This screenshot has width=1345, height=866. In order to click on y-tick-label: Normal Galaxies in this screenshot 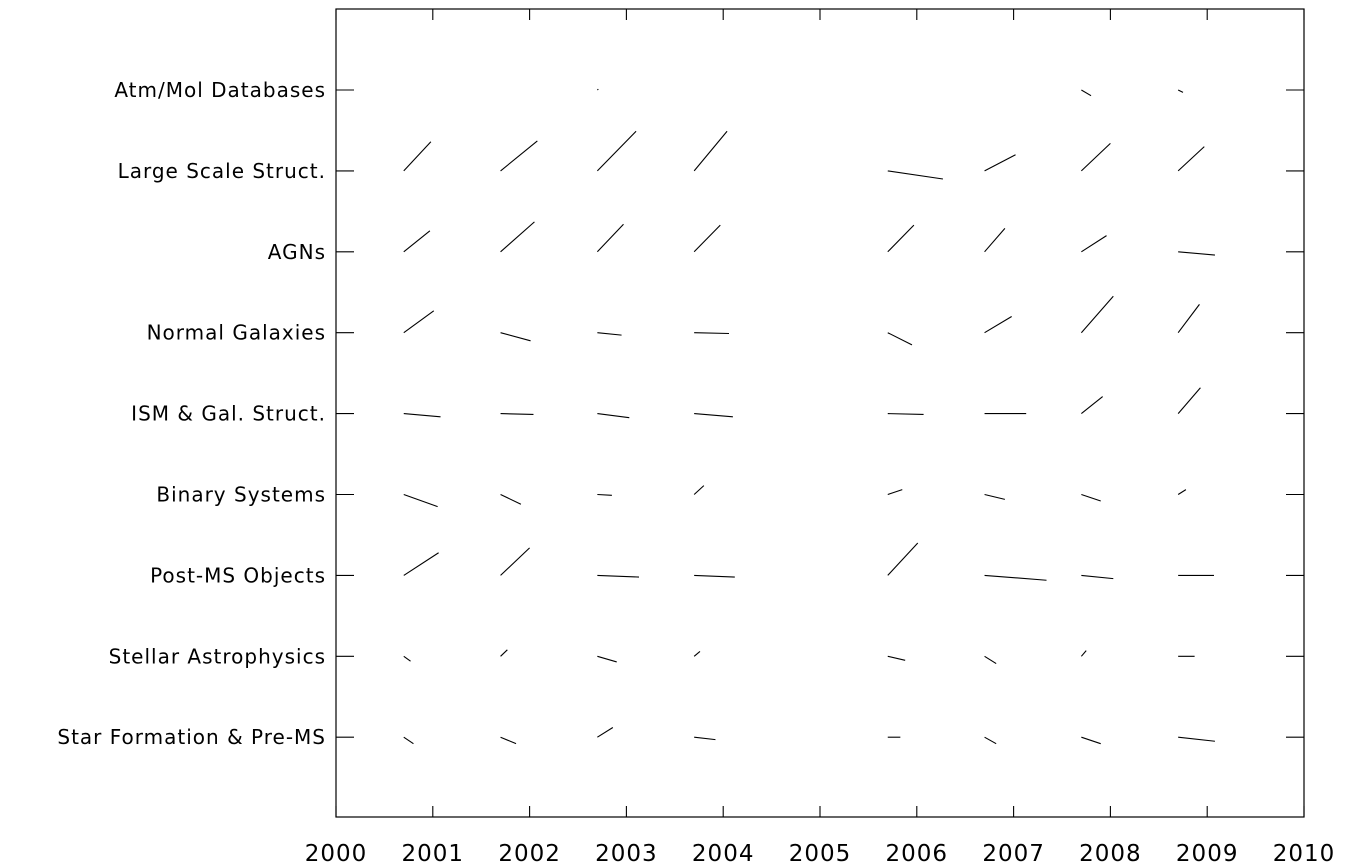, I will do `click(236, 333)`.